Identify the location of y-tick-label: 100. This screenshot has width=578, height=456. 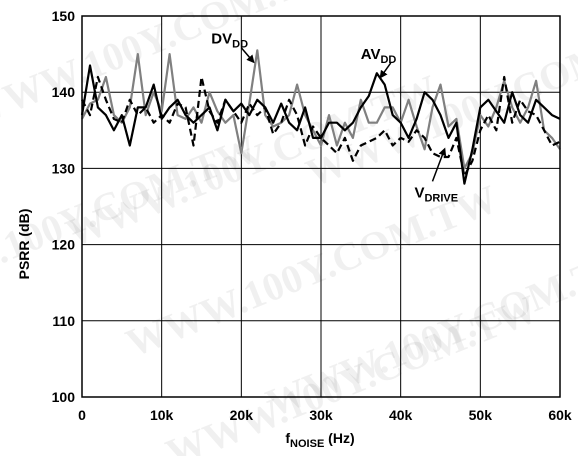
(64, 397).